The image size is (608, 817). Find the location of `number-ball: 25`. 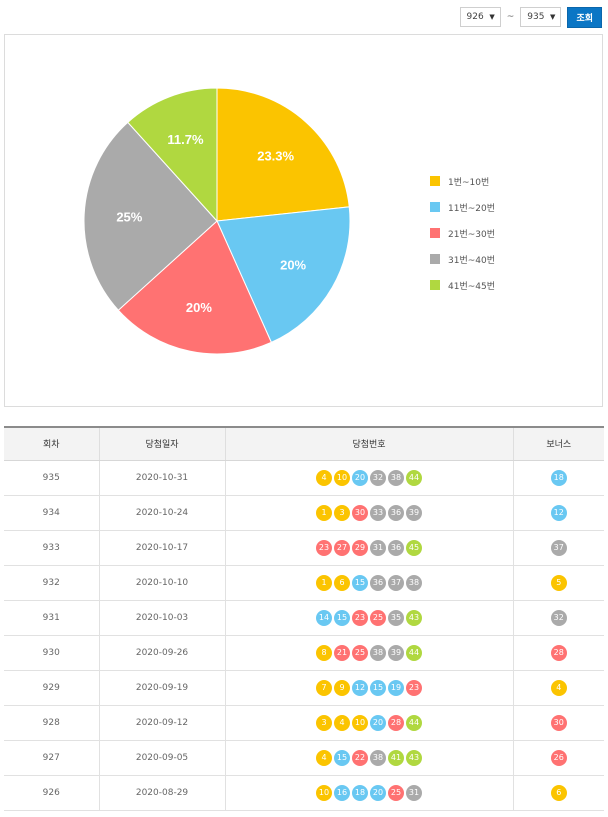

number-ball: 25 is located at coordinates (396, 792).